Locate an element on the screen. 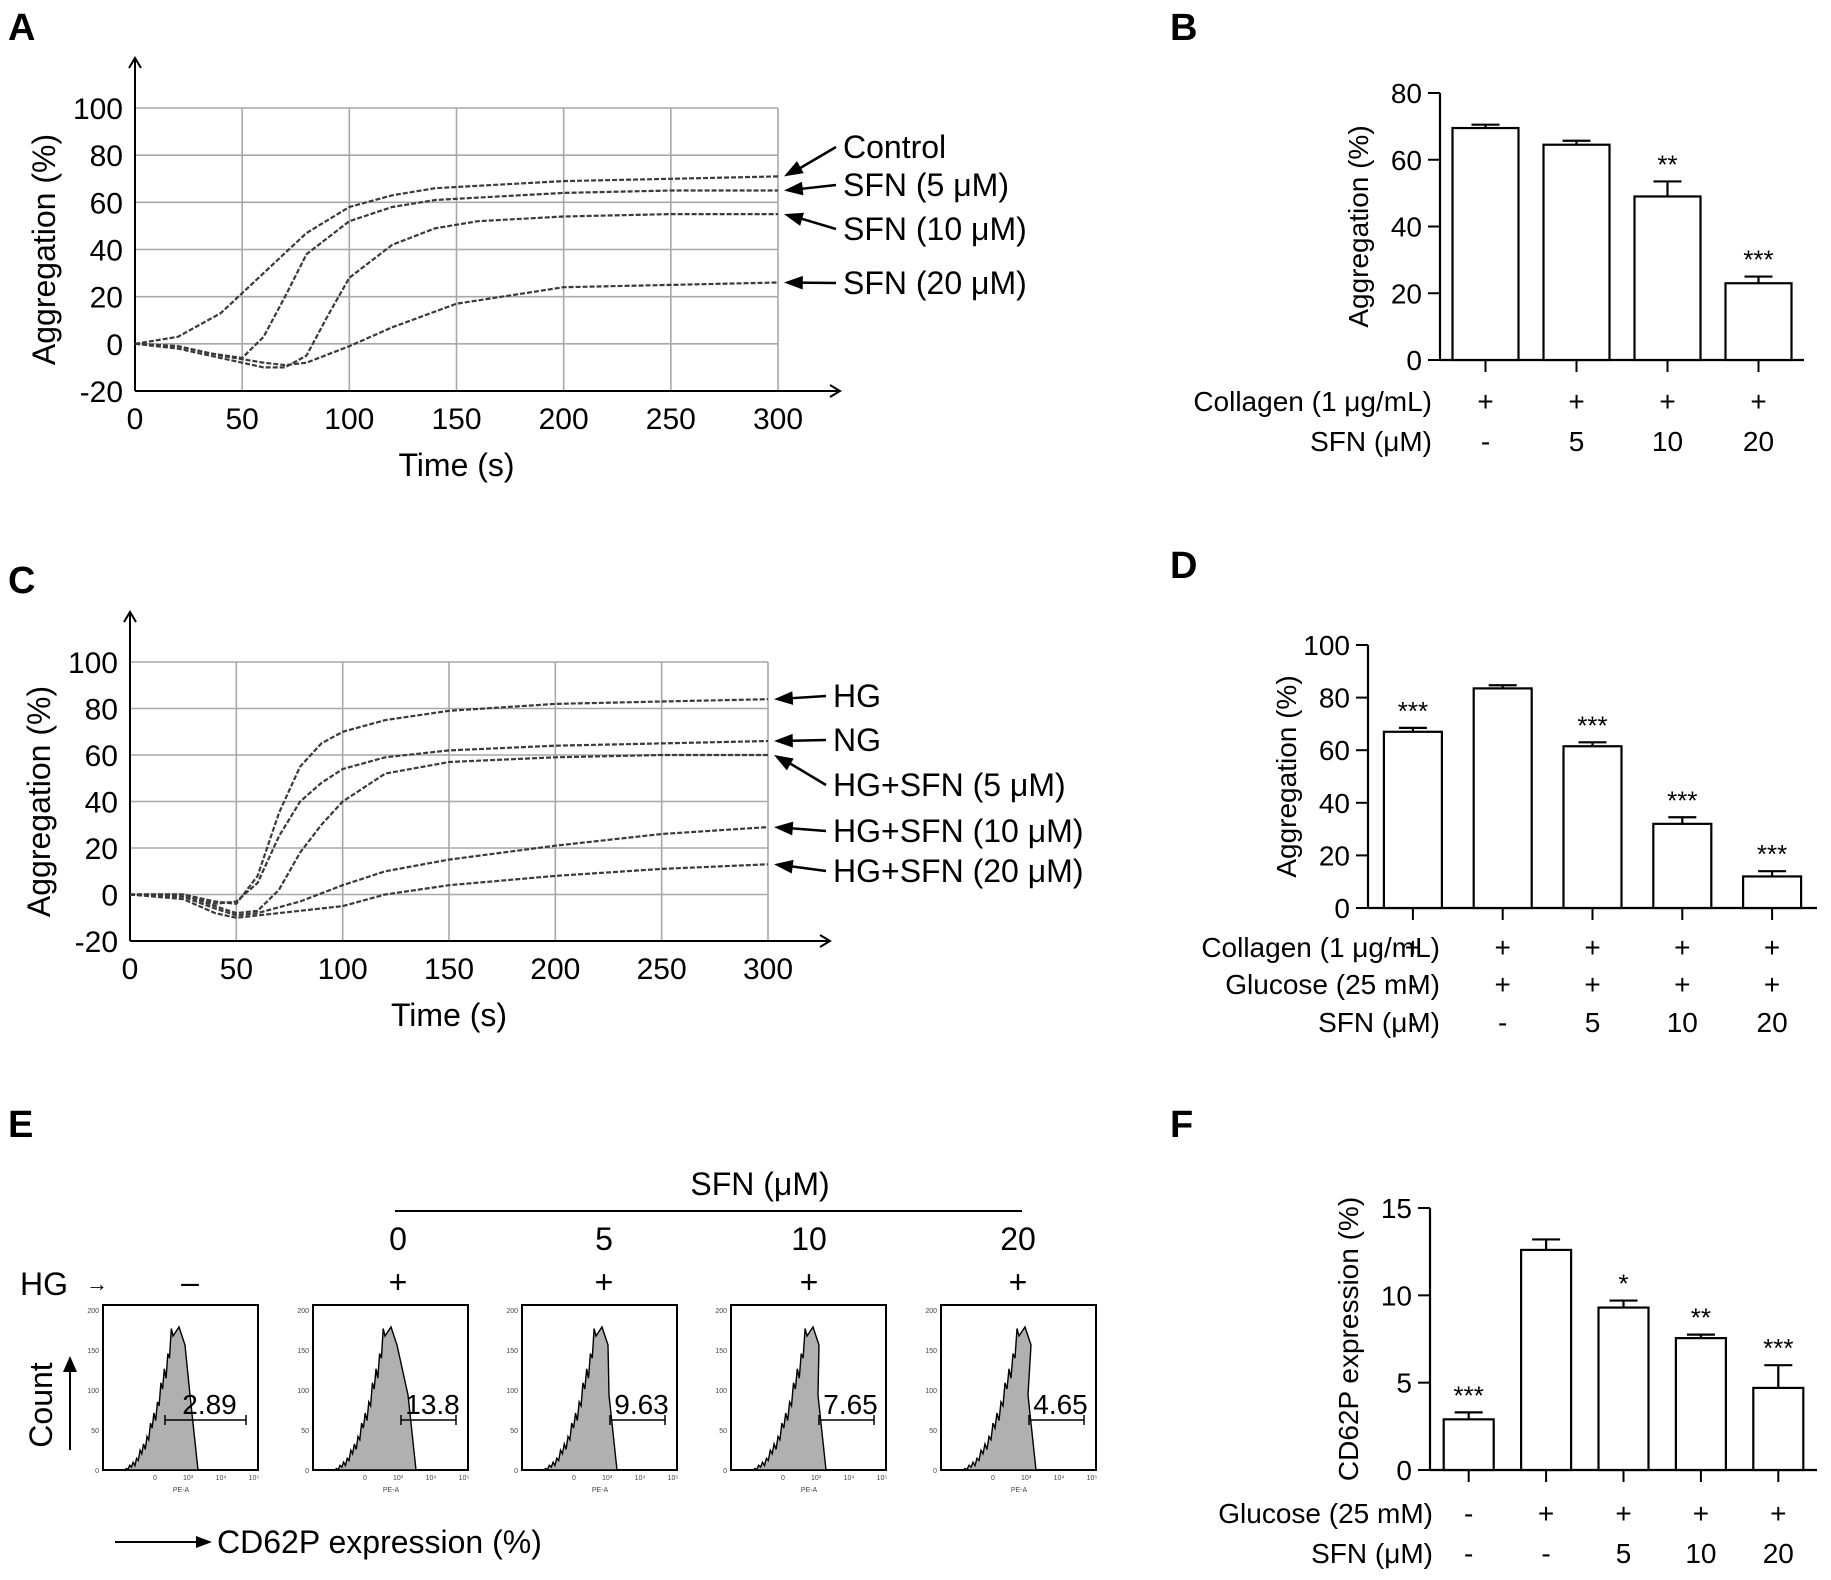 The height and width of the screenshot is (1580, 1831). sfn-dose-value: 5 is located at coordinates (604, 1239).